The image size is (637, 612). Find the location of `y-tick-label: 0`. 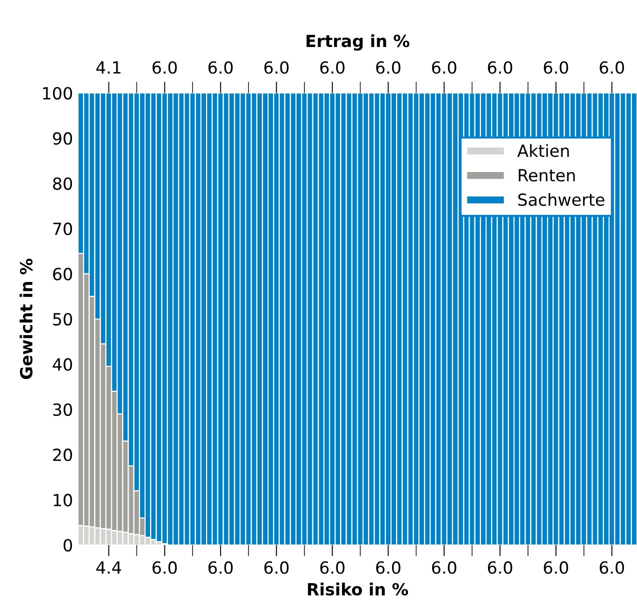

y-tick-label: 0 is located at coordinates (68, 545).